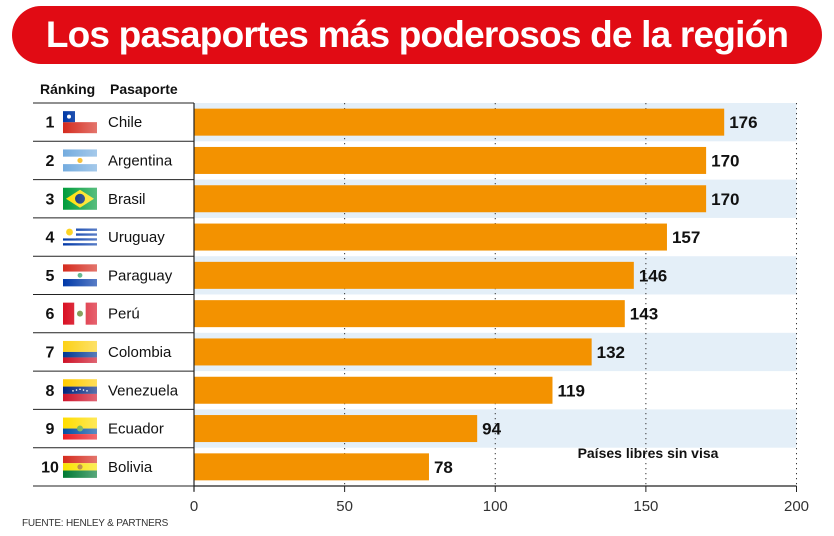 The height and width of the screenshot is (536, 834). What do you see at coordinates (645, 506) in the screenshot?
I see `x-tick-label: 150` at bounding box center [645, 506].